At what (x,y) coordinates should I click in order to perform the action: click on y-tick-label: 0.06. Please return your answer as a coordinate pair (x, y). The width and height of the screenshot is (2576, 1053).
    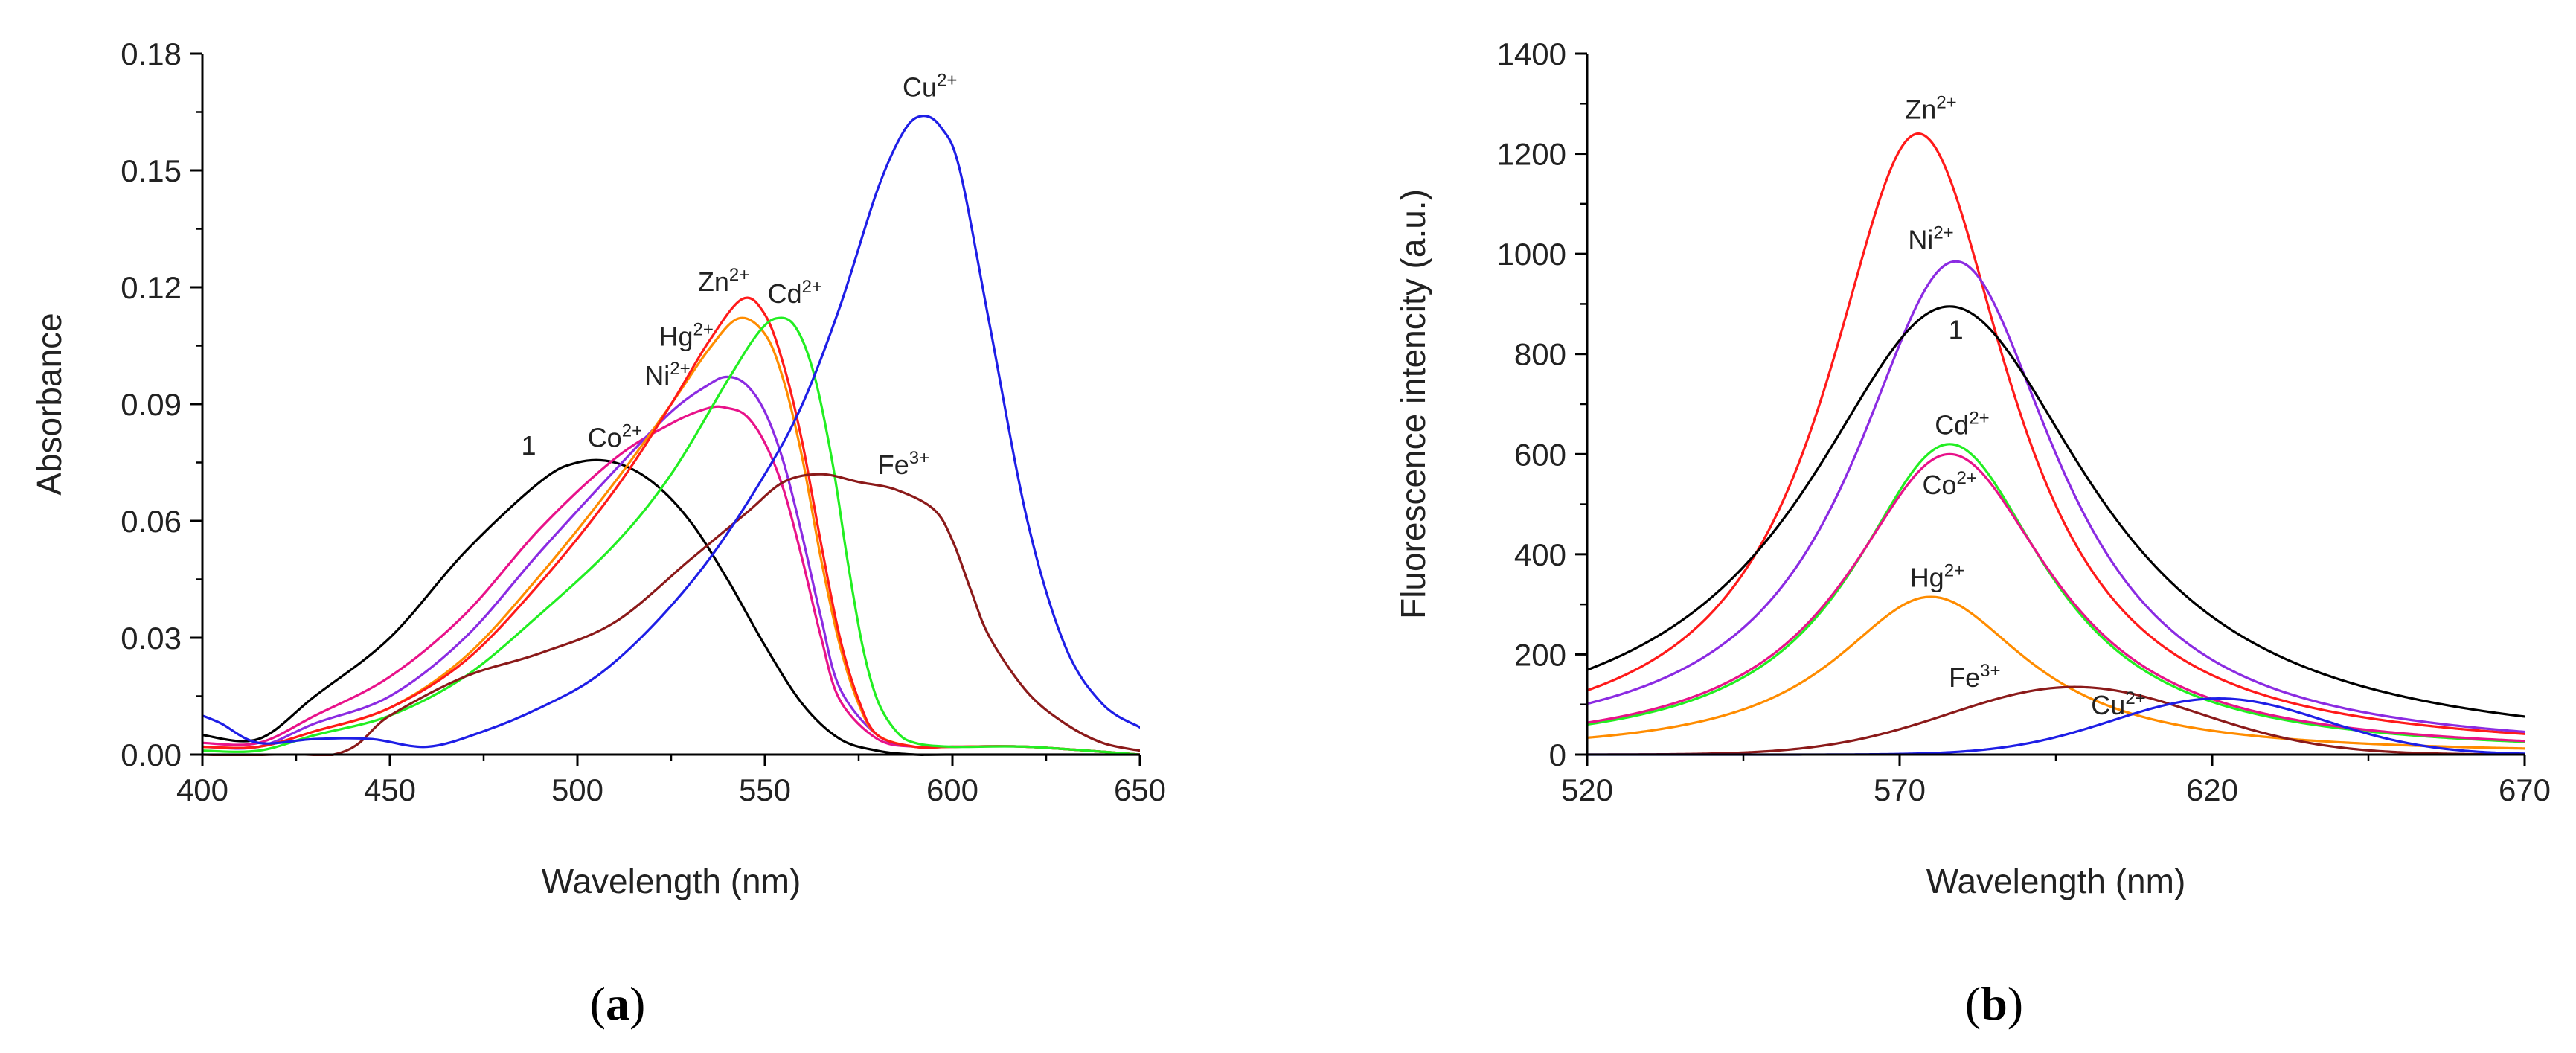
    Looking at the image, I should click on (152, 521).